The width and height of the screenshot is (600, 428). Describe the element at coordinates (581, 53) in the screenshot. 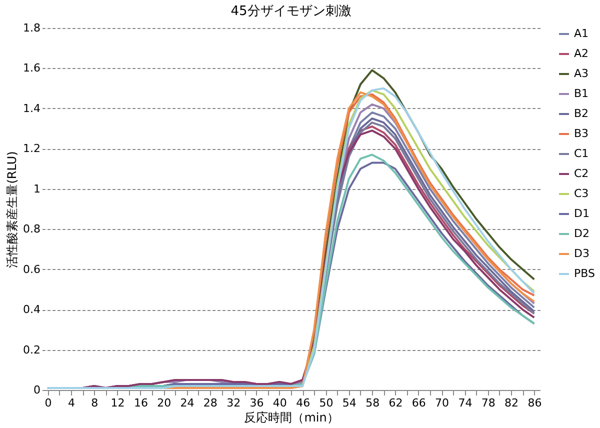

I see `legend-label: A2` at that location.